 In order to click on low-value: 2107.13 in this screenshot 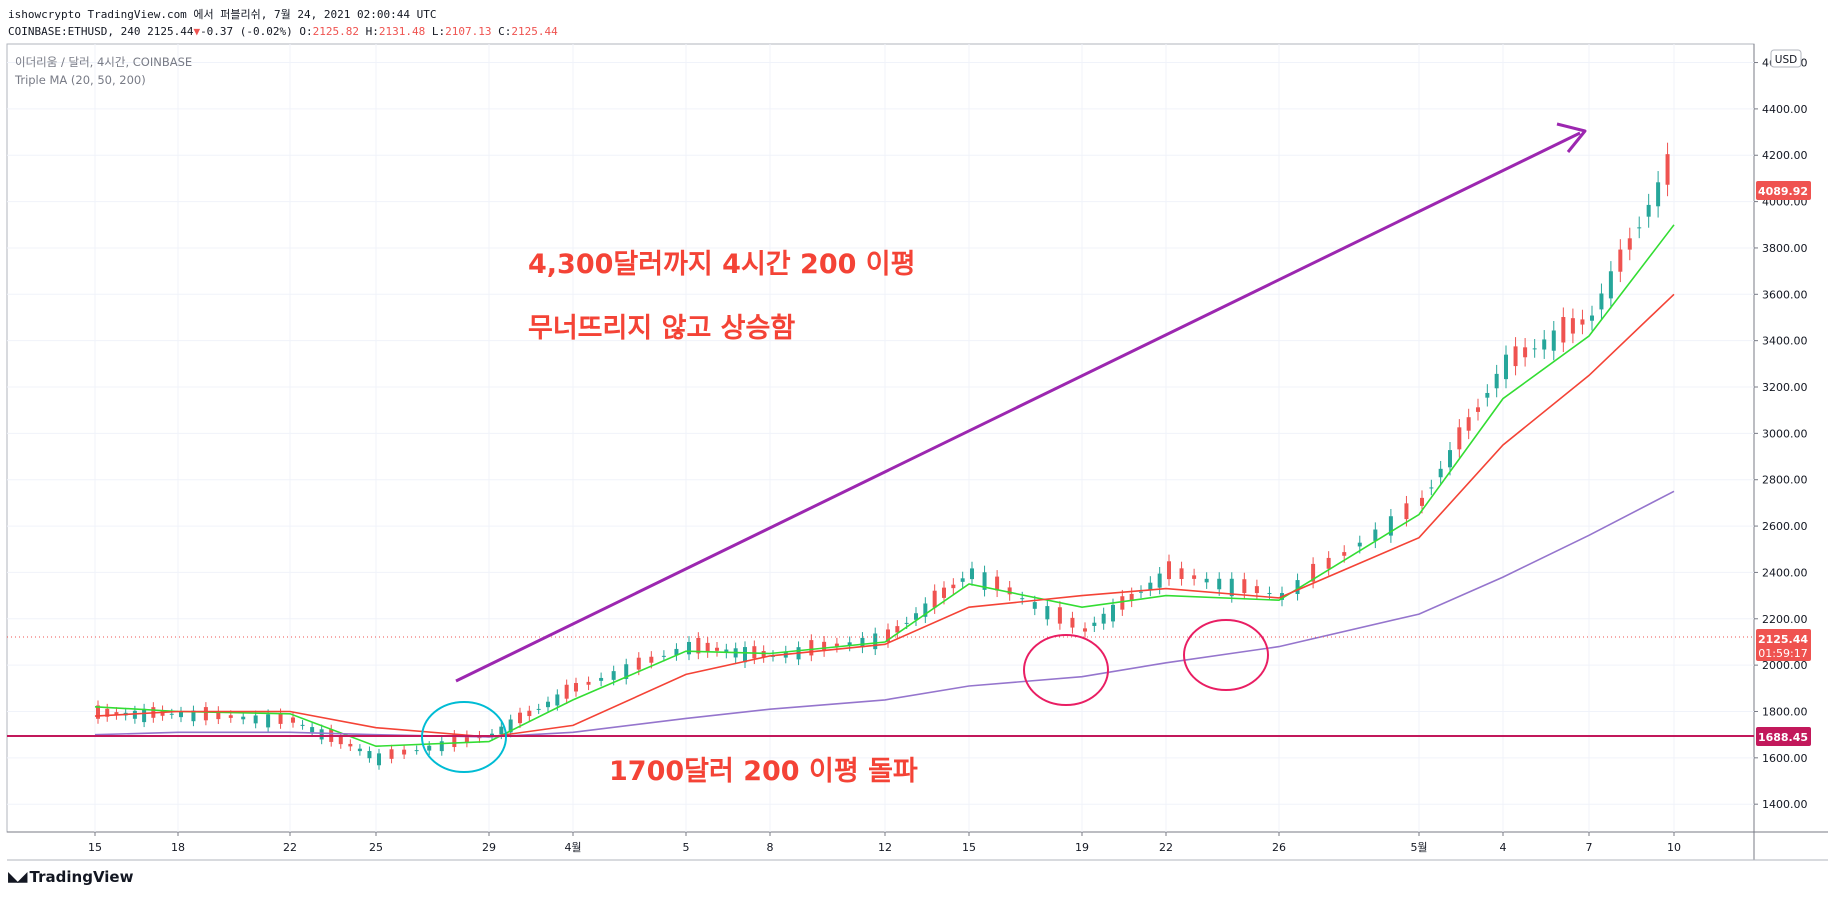, I will do `click(468, 31)`.